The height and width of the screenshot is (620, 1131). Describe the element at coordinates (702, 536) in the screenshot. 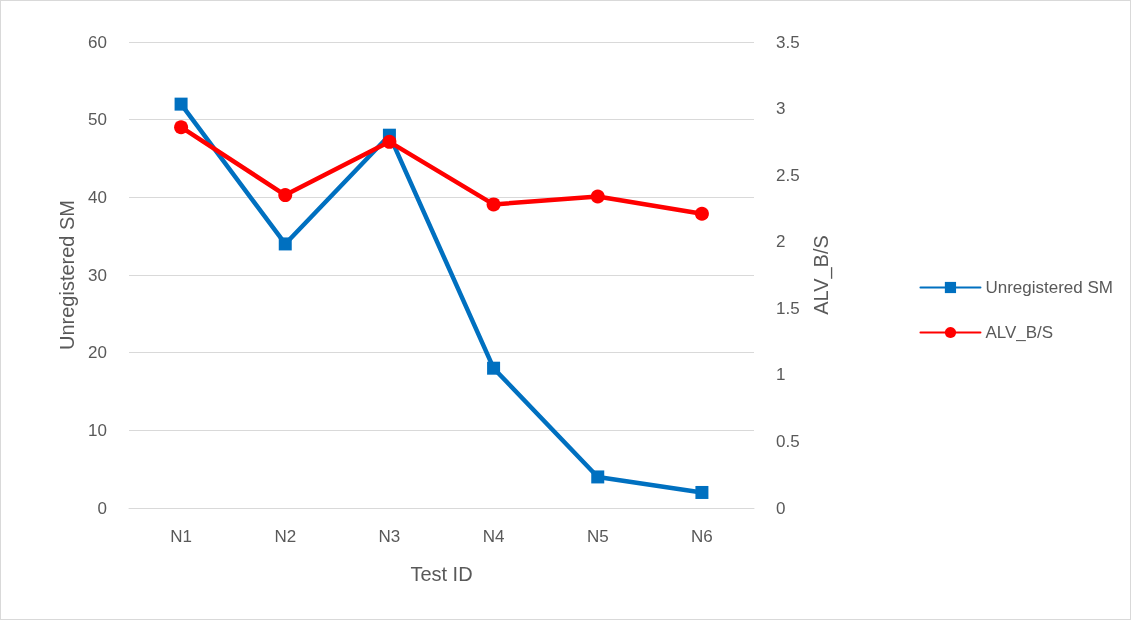

I see `x-tick-label: N6` at that location.